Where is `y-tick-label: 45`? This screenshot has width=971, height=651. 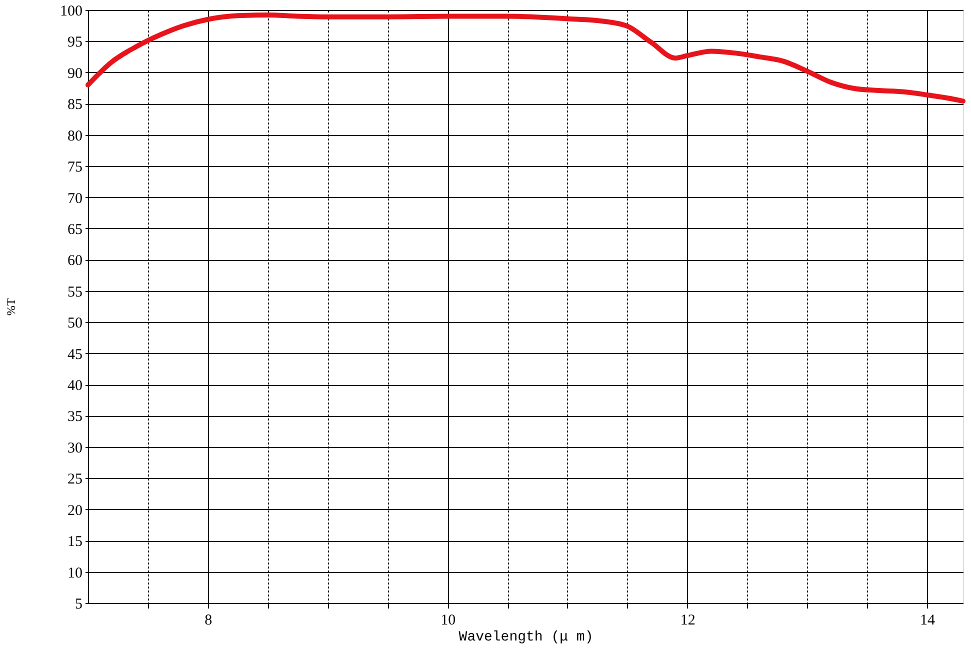 y-tick-label: 45 is located at coordinates (75, 354).